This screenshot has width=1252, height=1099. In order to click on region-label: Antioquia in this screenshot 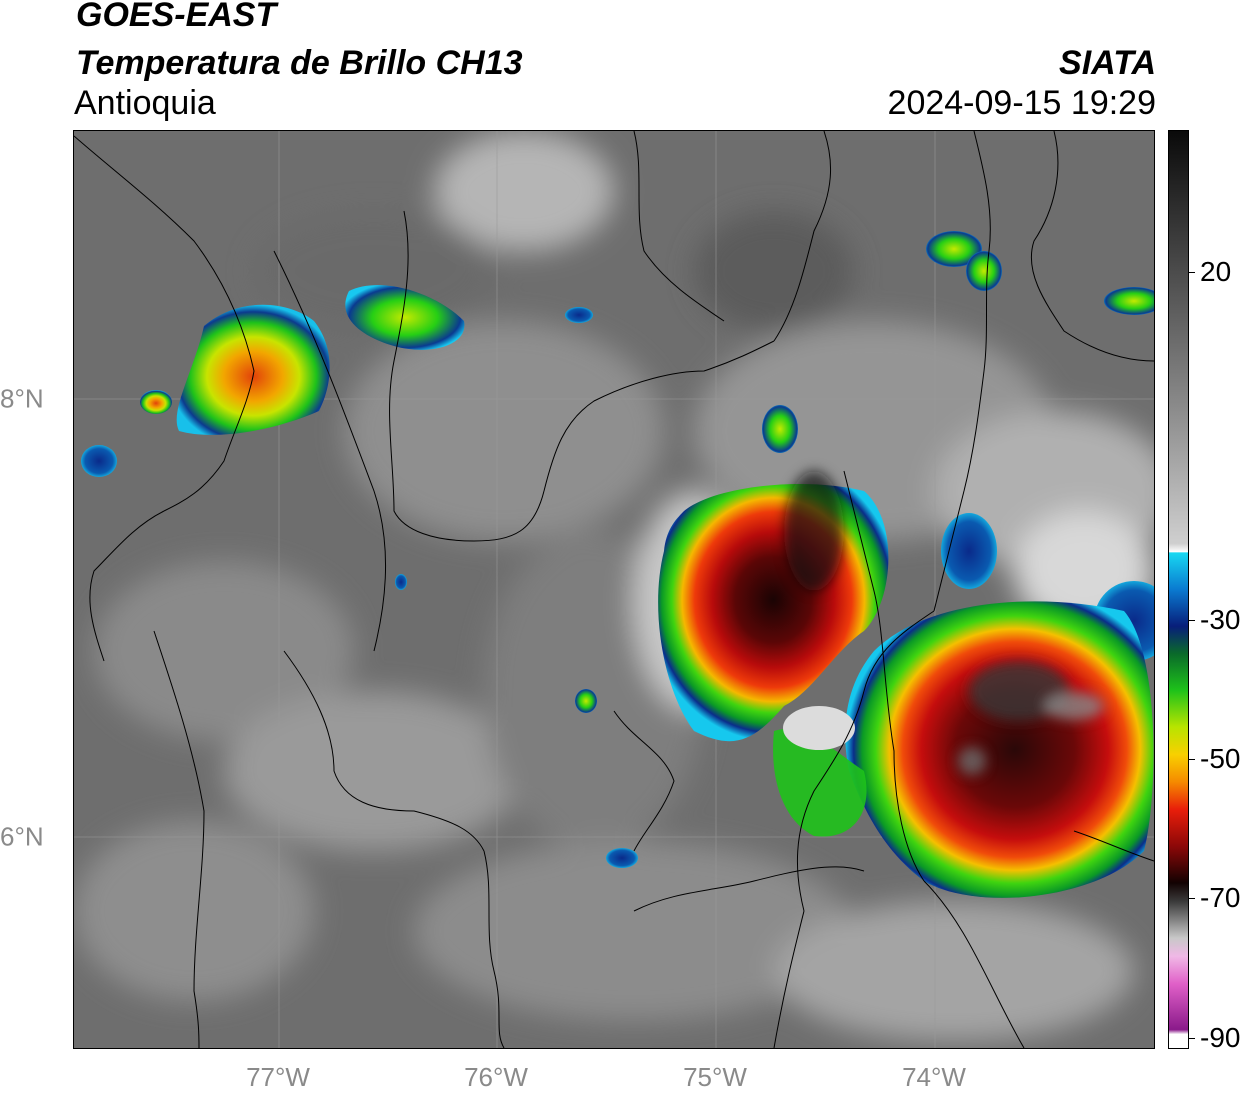, I will do `click(145, 103)`.